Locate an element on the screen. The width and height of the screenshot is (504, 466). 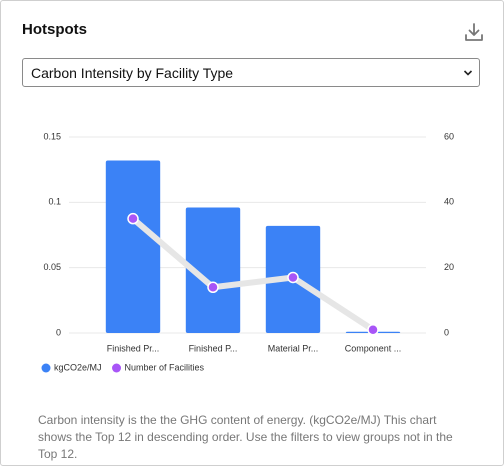
select-value: Carbon Intensity by Facility Type is located at coordinates (132, 73).